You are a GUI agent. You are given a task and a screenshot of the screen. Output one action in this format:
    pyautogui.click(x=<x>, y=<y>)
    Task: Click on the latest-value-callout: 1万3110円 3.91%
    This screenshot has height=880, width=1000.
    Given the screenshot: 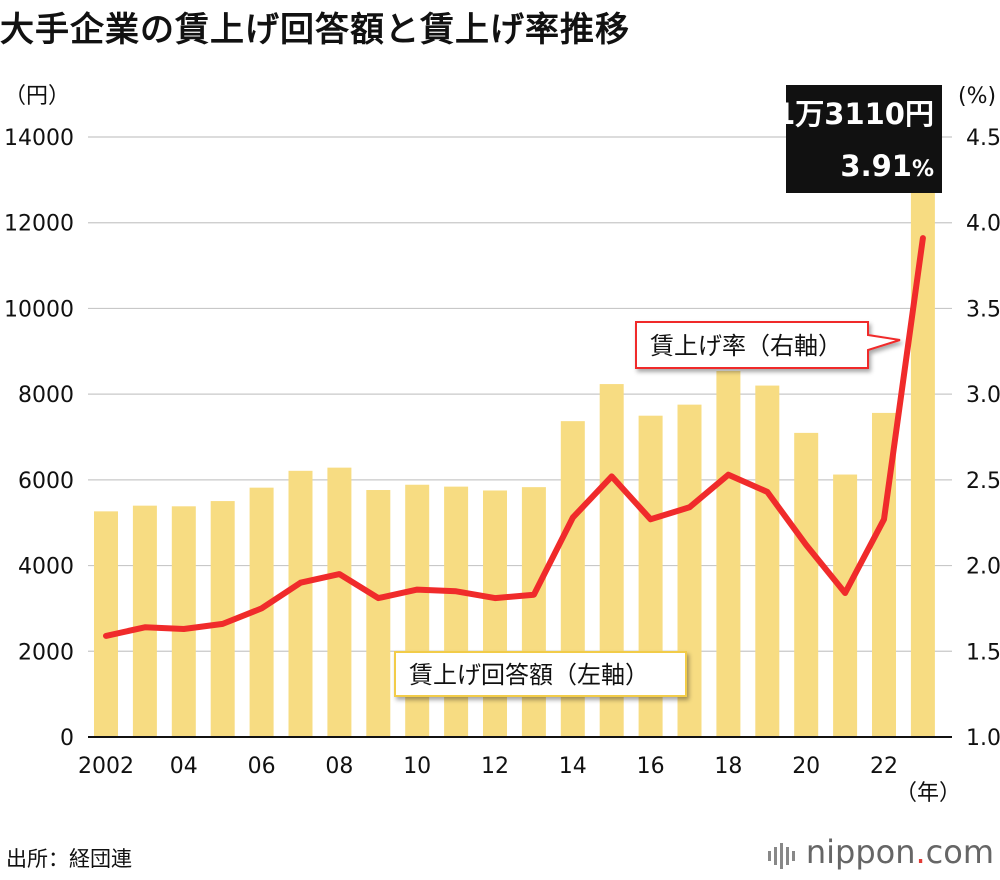 What is the action you would take?
    pyautogui.click(x=858, y=139)
    